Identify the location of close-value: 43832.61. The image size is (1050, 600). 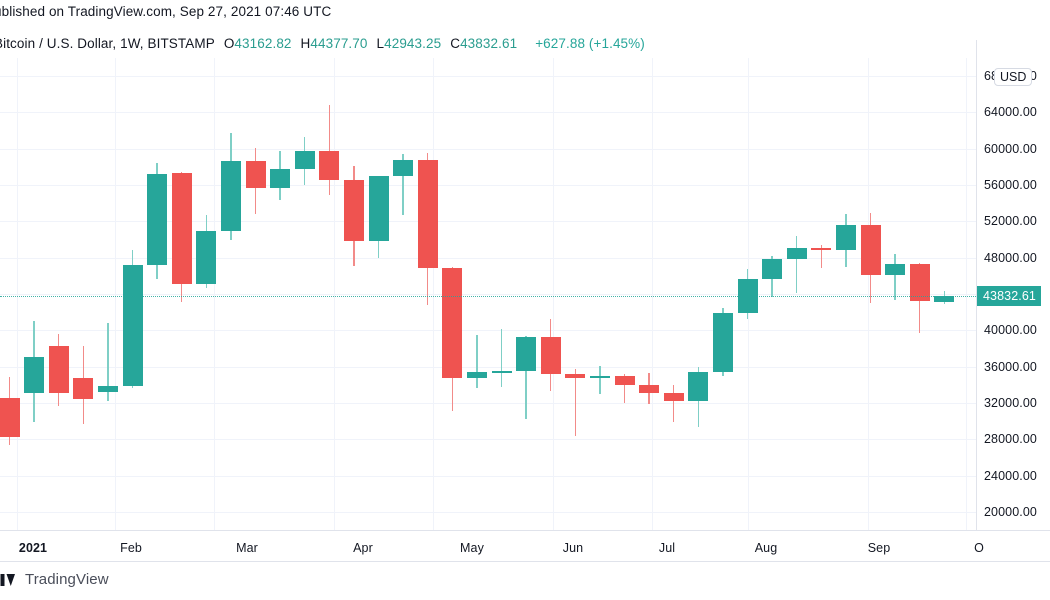
(489, 43).